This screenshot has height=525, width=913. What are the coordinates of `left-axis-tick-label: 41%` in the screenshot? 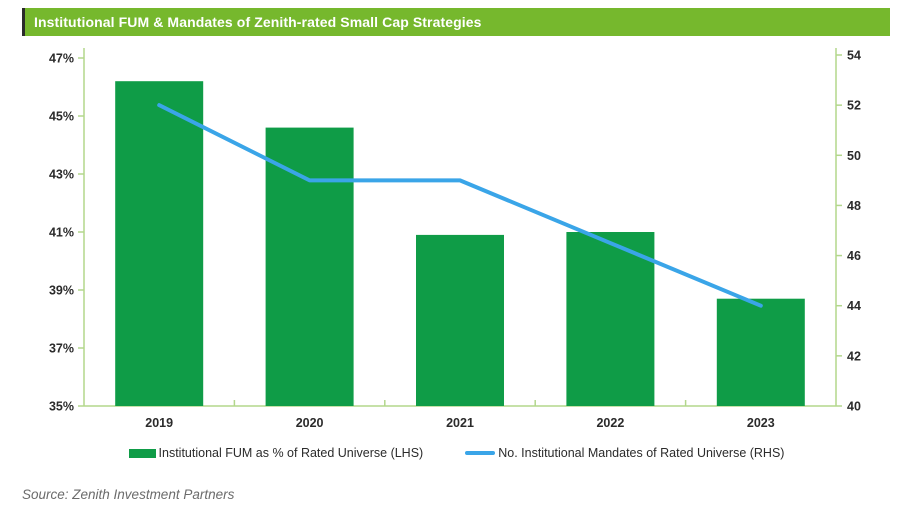 It's located at (61, 233).